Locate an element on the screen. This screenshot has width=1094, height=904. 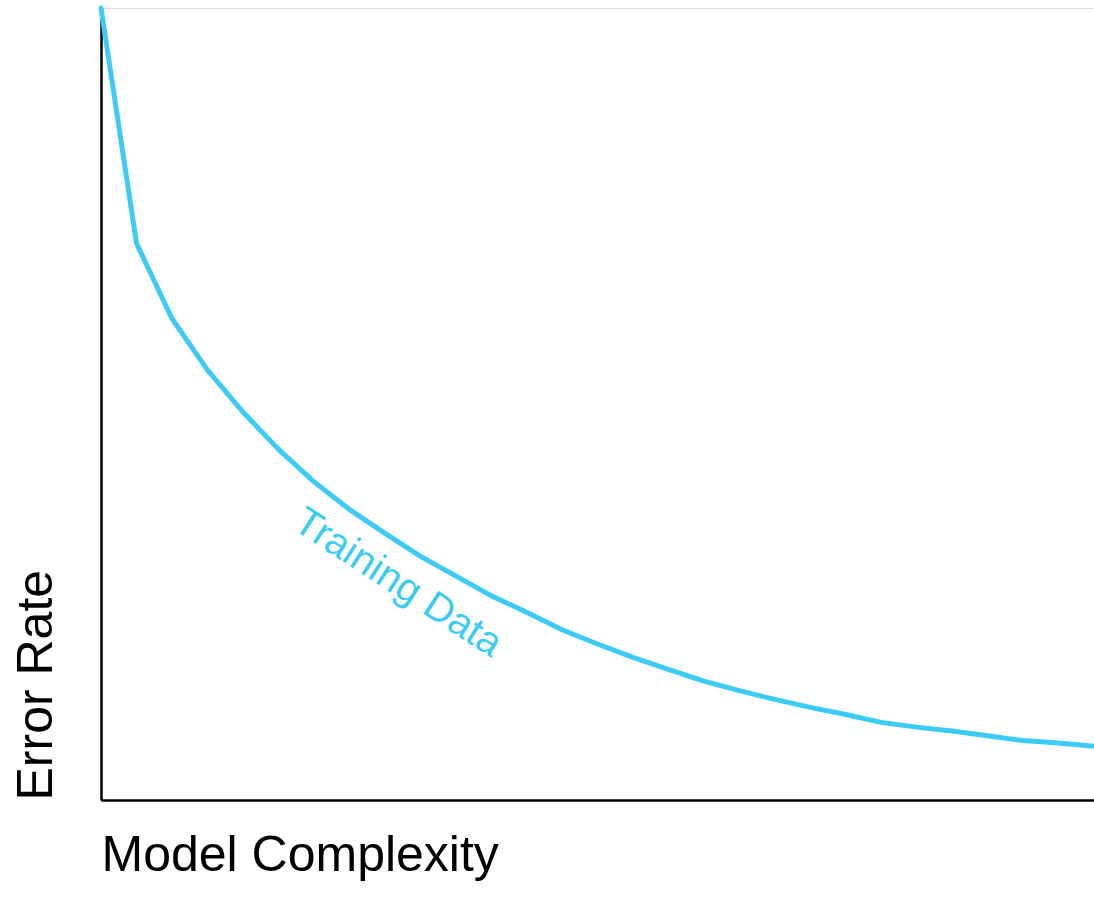
y-axis-title: Error Rate is located at coordinates (34, 685).